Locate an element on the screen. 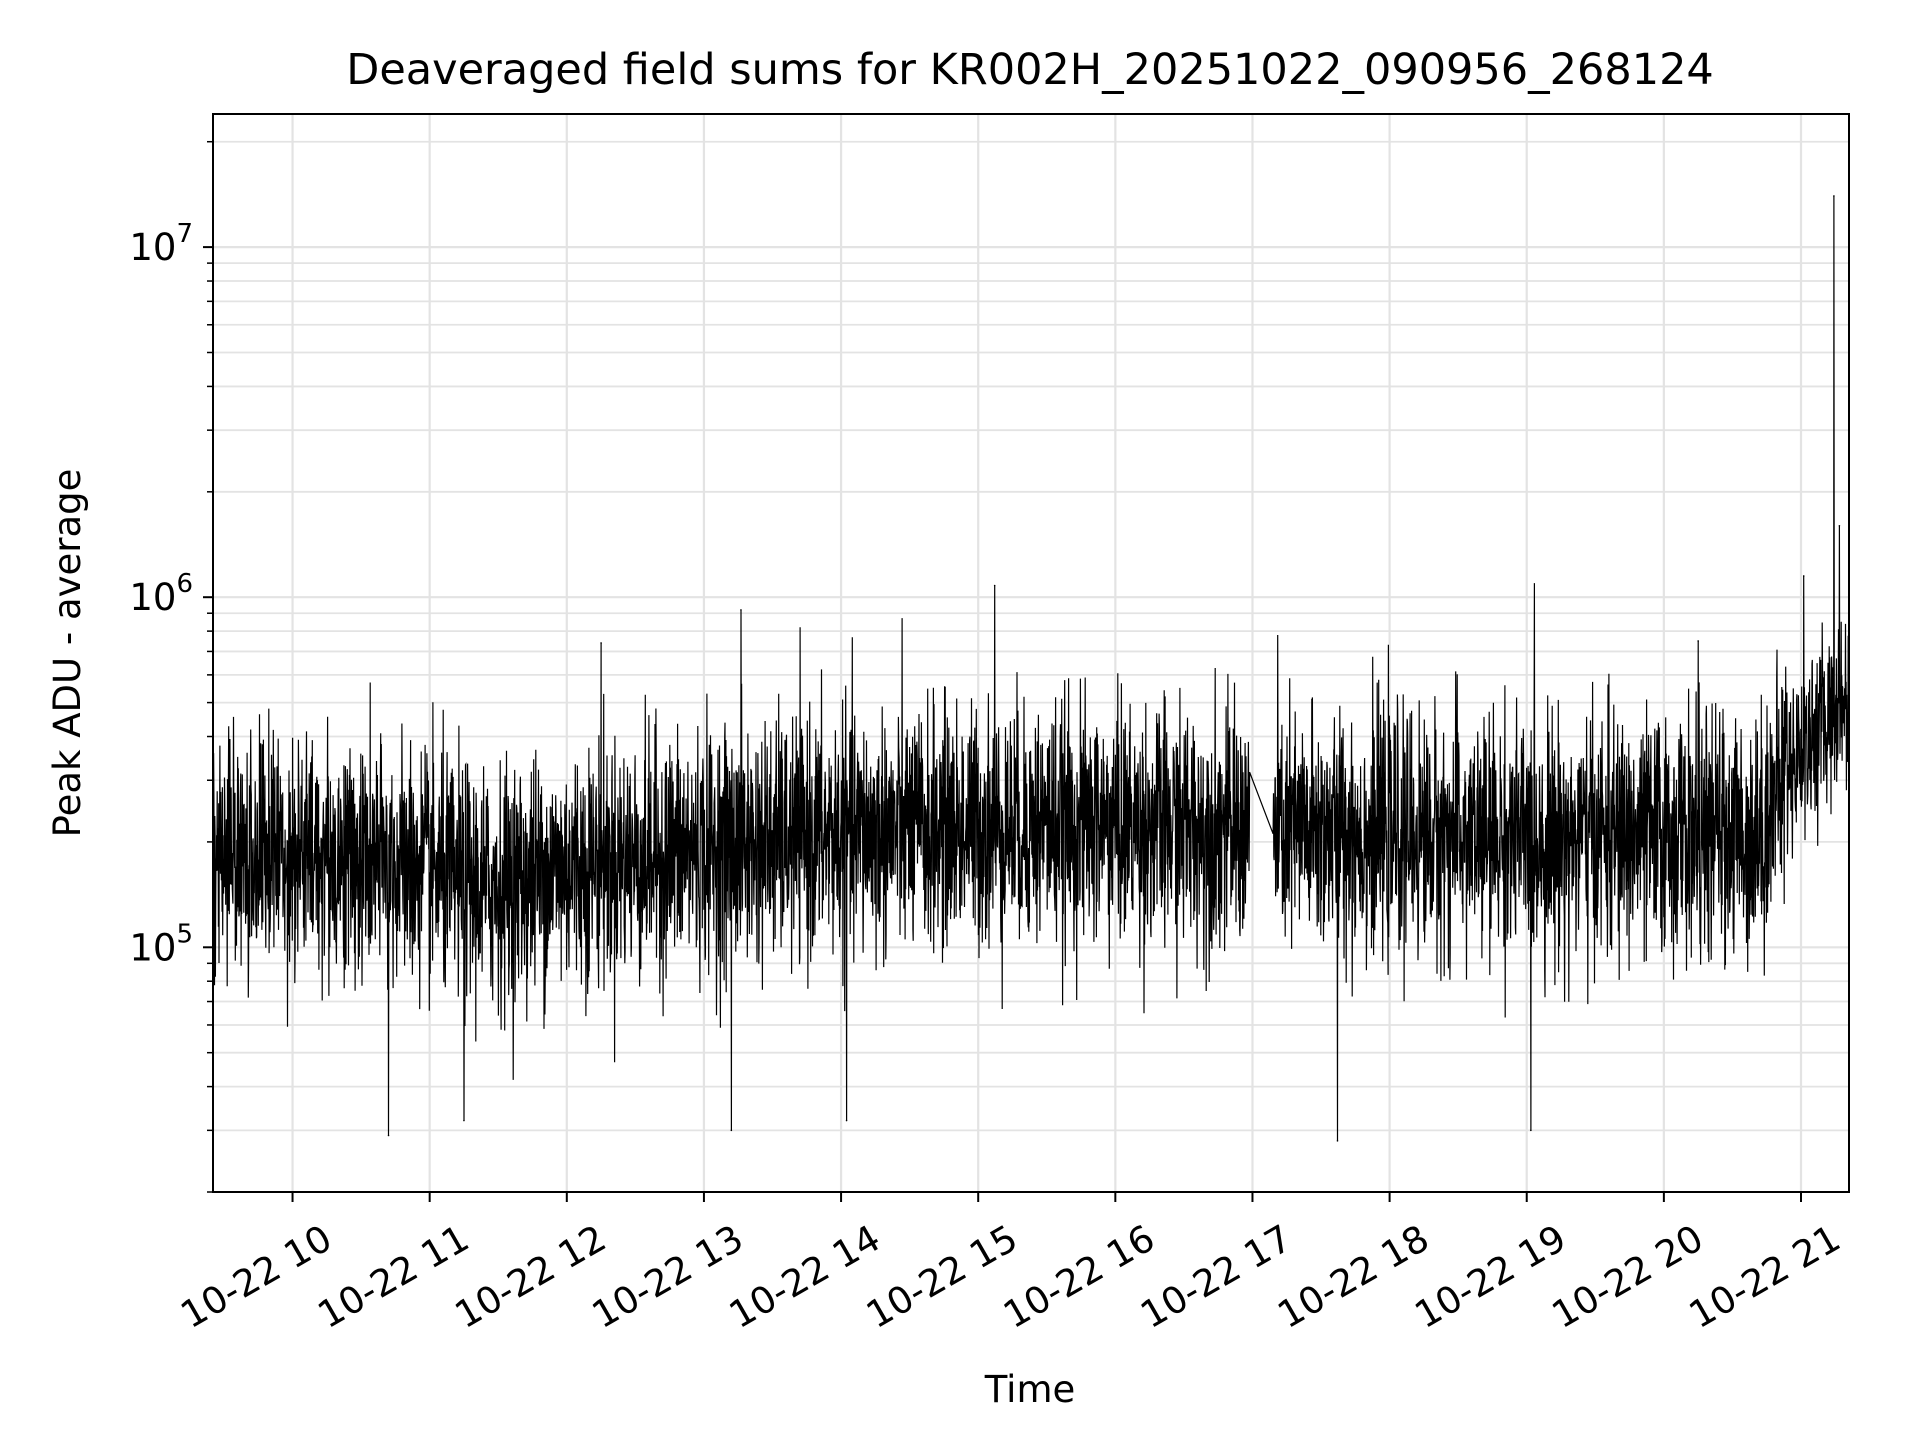 This screenshot has height=1440, width=1920. y-tick-label: 10⁷ is located at coordinates (161, 244).